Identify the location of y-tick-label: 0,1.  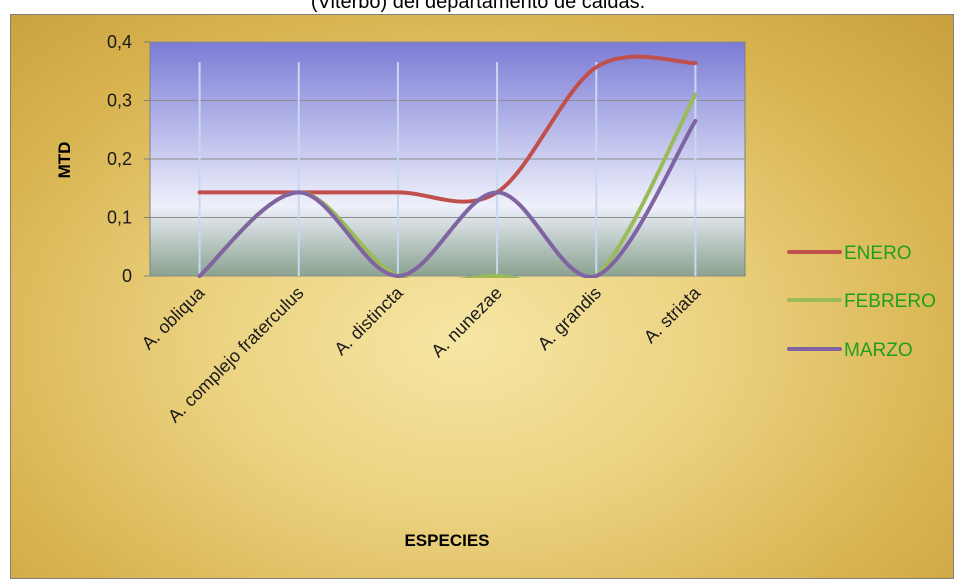
(119, 218).